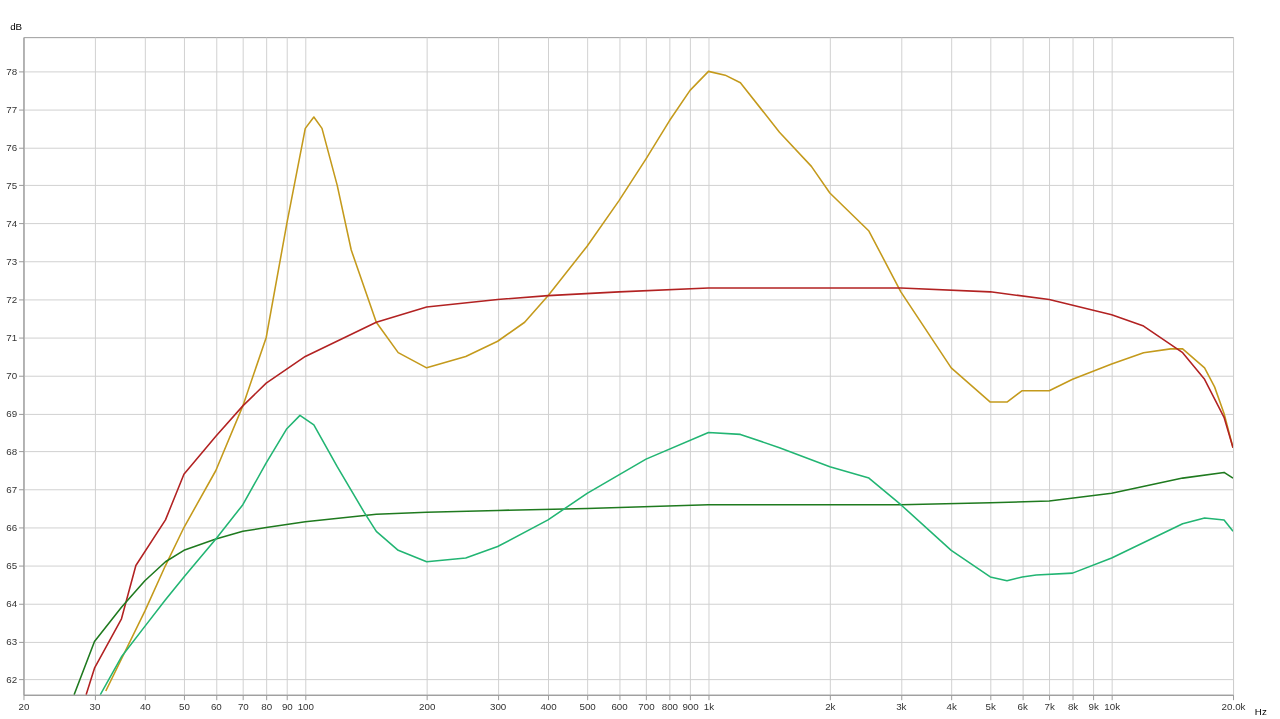 This screenshot has height=719, width=1280. What do you see at coordinates (145, 706) in the screenshot?
I see `x-tick-label: 40` at bounding box center [145, 706].